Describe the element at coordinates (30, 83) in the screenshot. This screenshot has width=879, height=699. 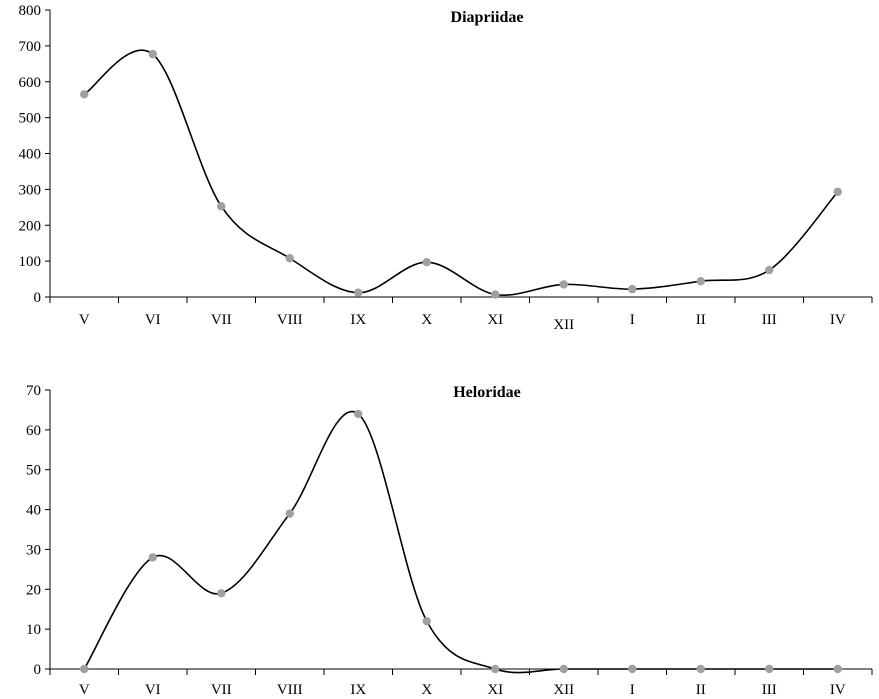
I see `y-tick-label: 600` at that location.